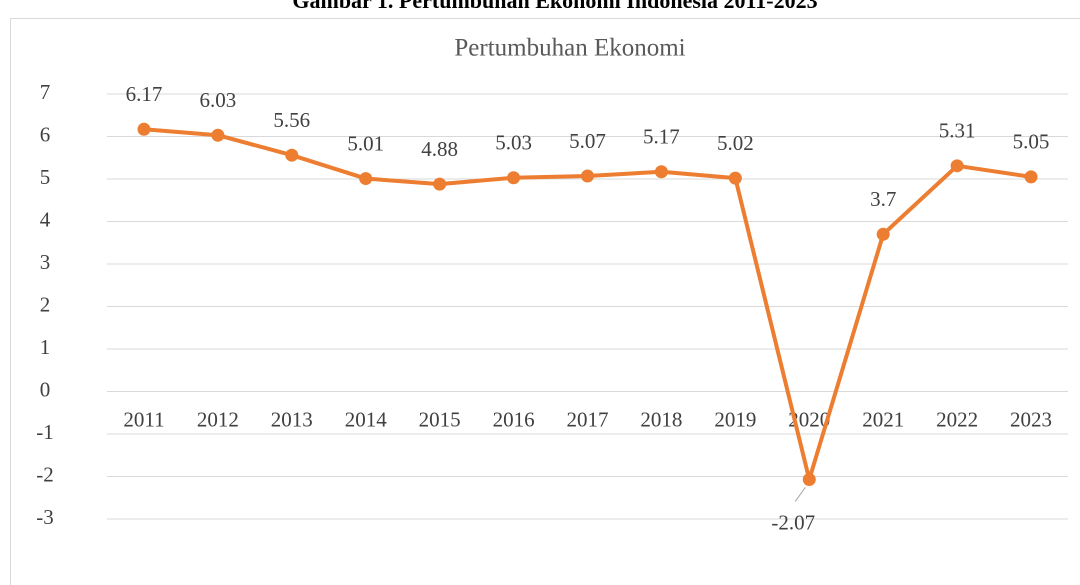 Image resolution: width=1080 pixels, height=585 pixels. I want to click on data-label: 5.02, so click(735, 143).